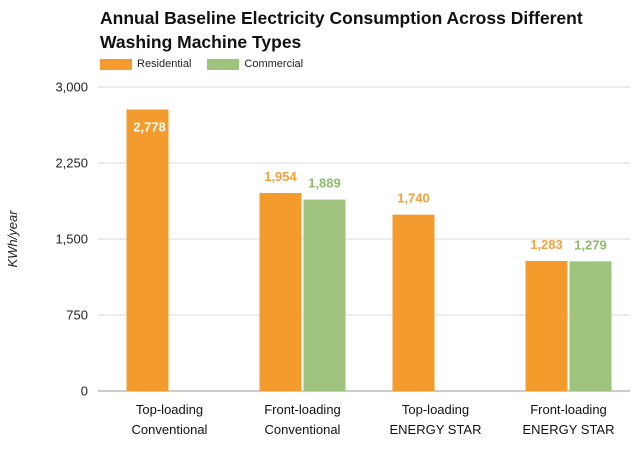 The image size is (640, 450). Describe the element at coordinates (546, 244) in the screenshot. I see `data-label-residential-3: 1,283` at that location.